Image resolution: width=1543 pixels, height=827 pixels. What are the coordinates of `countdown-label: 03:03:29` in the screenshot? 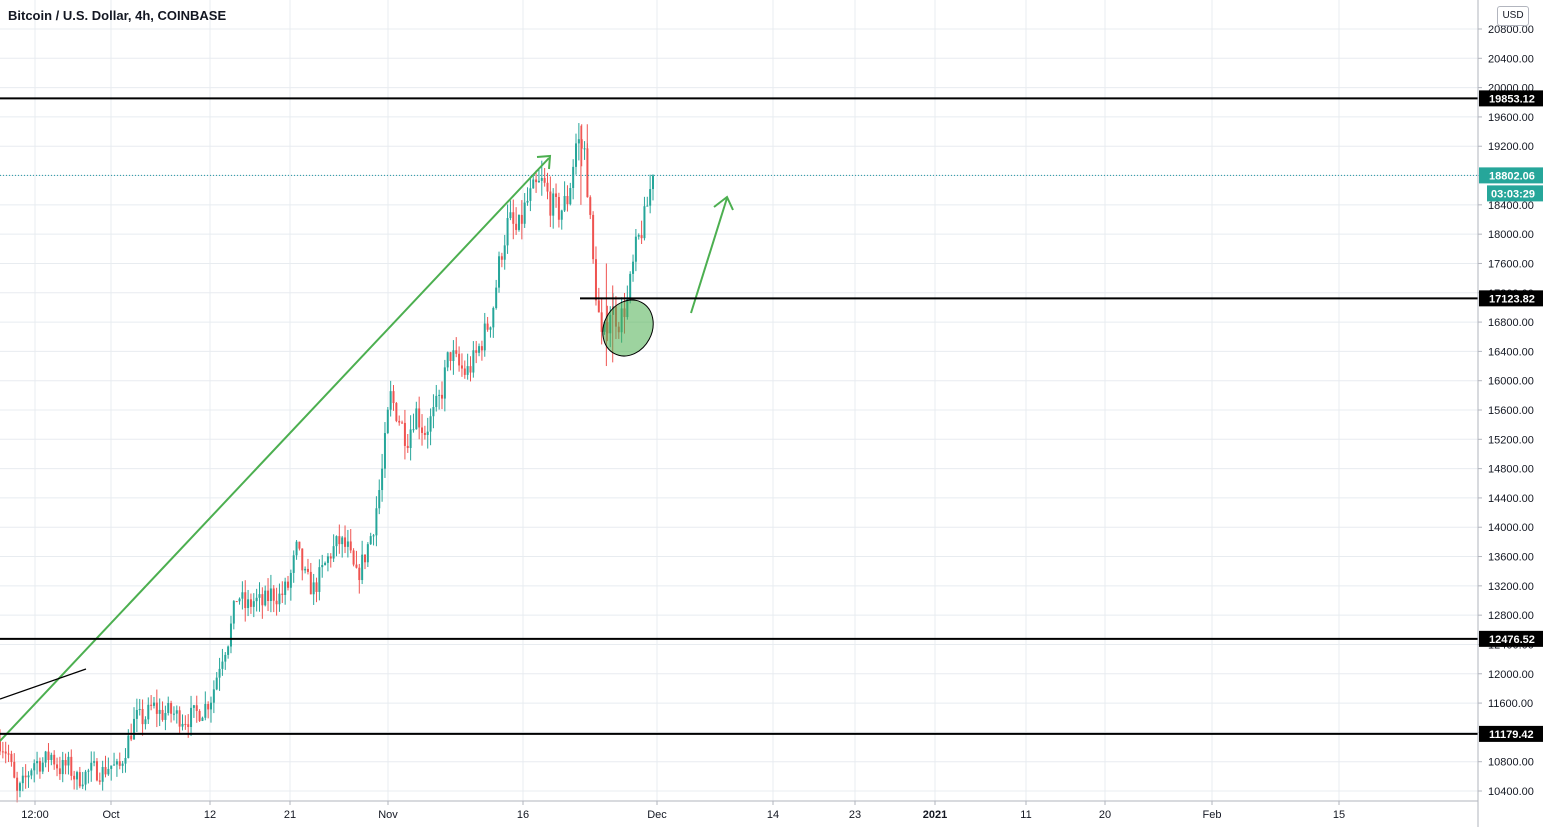 It's located at (1513, 194).